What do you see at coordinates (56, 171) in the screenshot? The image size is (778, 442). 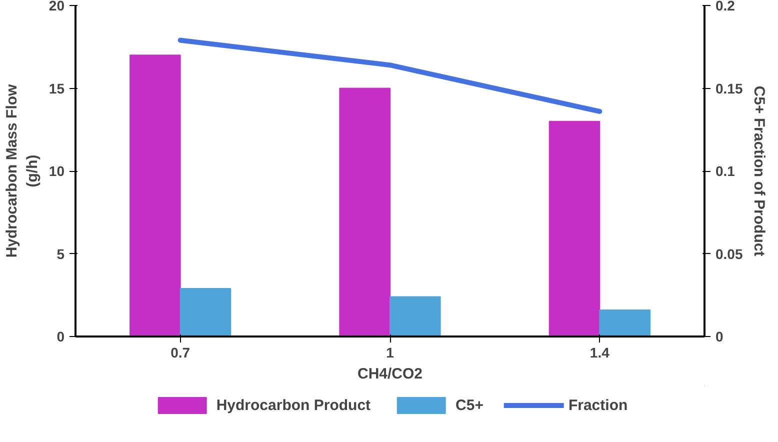 I see `y-tick-label: 10` at bounding box center [56, 171].